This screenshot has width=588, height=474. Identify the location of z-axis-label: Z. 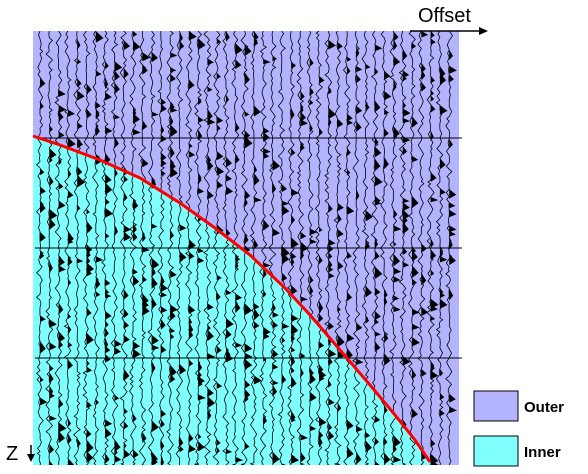
(12, 454).